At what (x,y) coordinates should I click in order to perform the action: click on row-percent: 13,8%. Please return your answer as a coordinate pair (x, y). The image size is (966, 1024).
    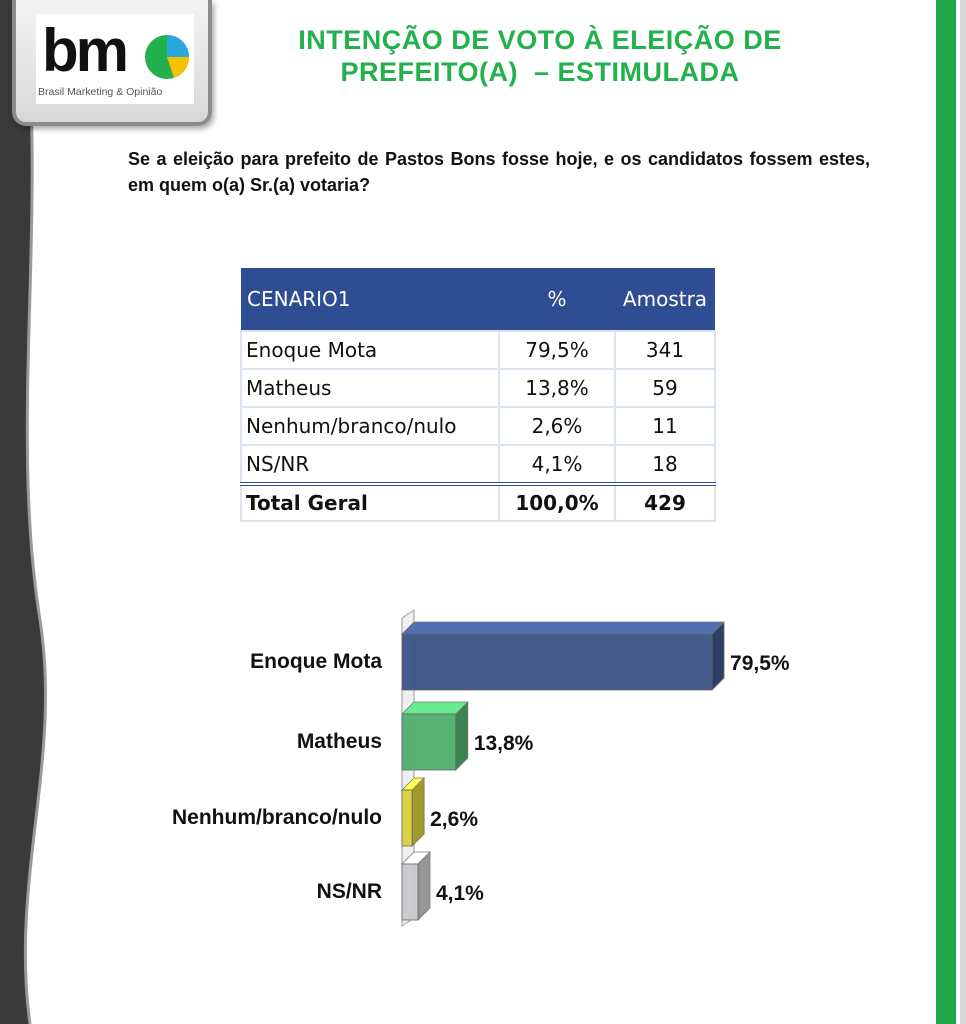
    Looking at the image, I should click on (557, 388).